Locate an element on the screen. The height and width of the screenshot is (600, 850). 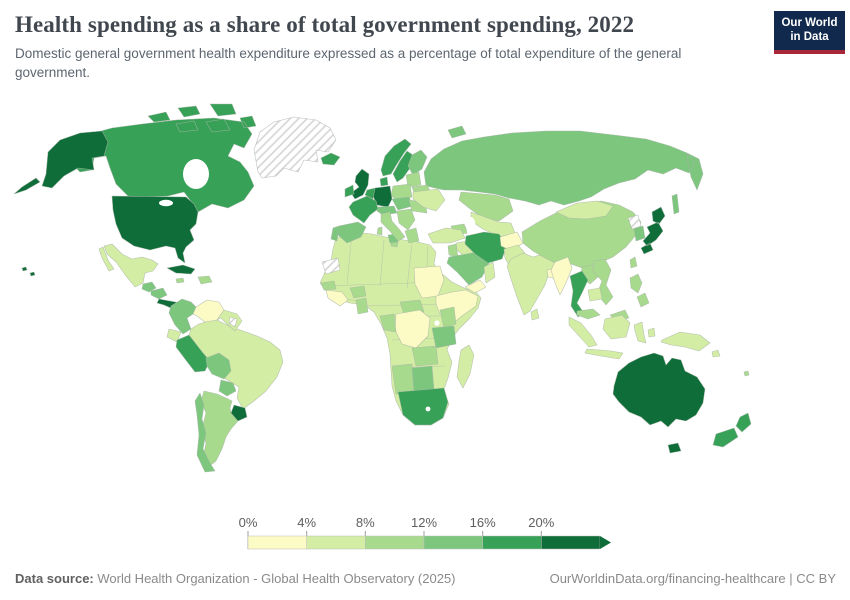
country-denmark is located at coordinates (384, 181).